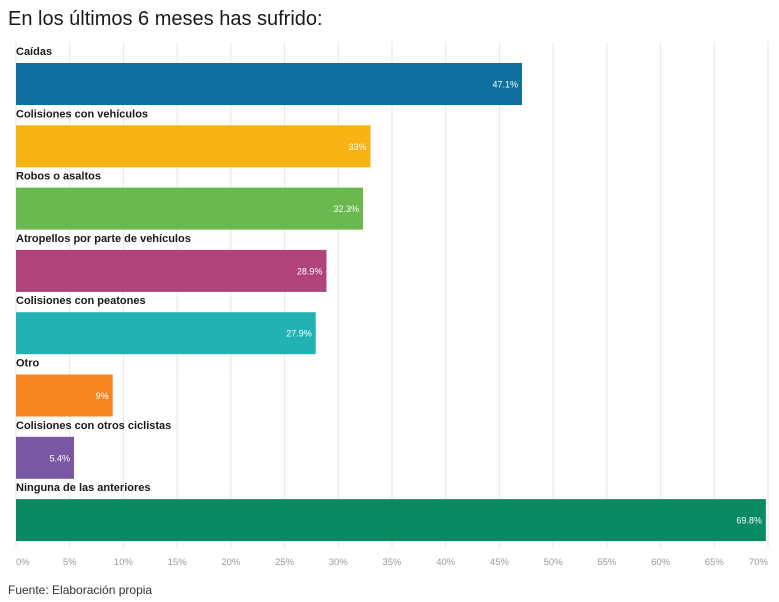  I want to click on category-label: Caídas, so click(34, 52).